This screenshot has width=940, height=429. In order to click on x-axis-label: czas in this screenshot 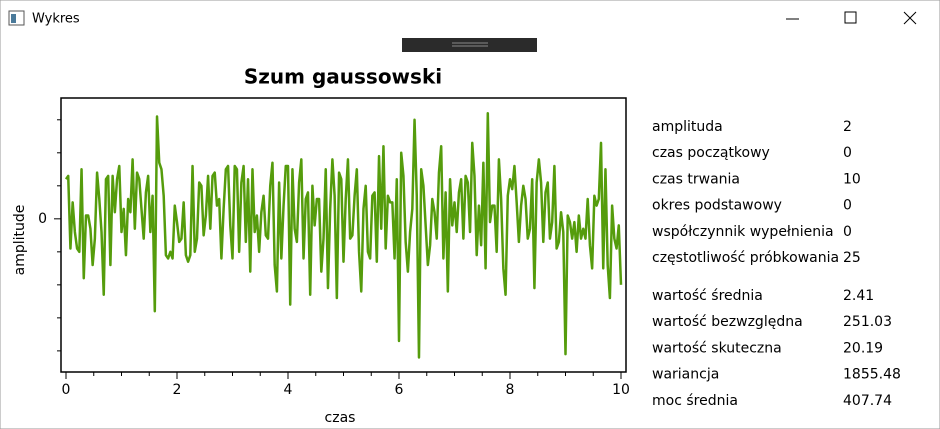, I will do `click(340, 418)`.